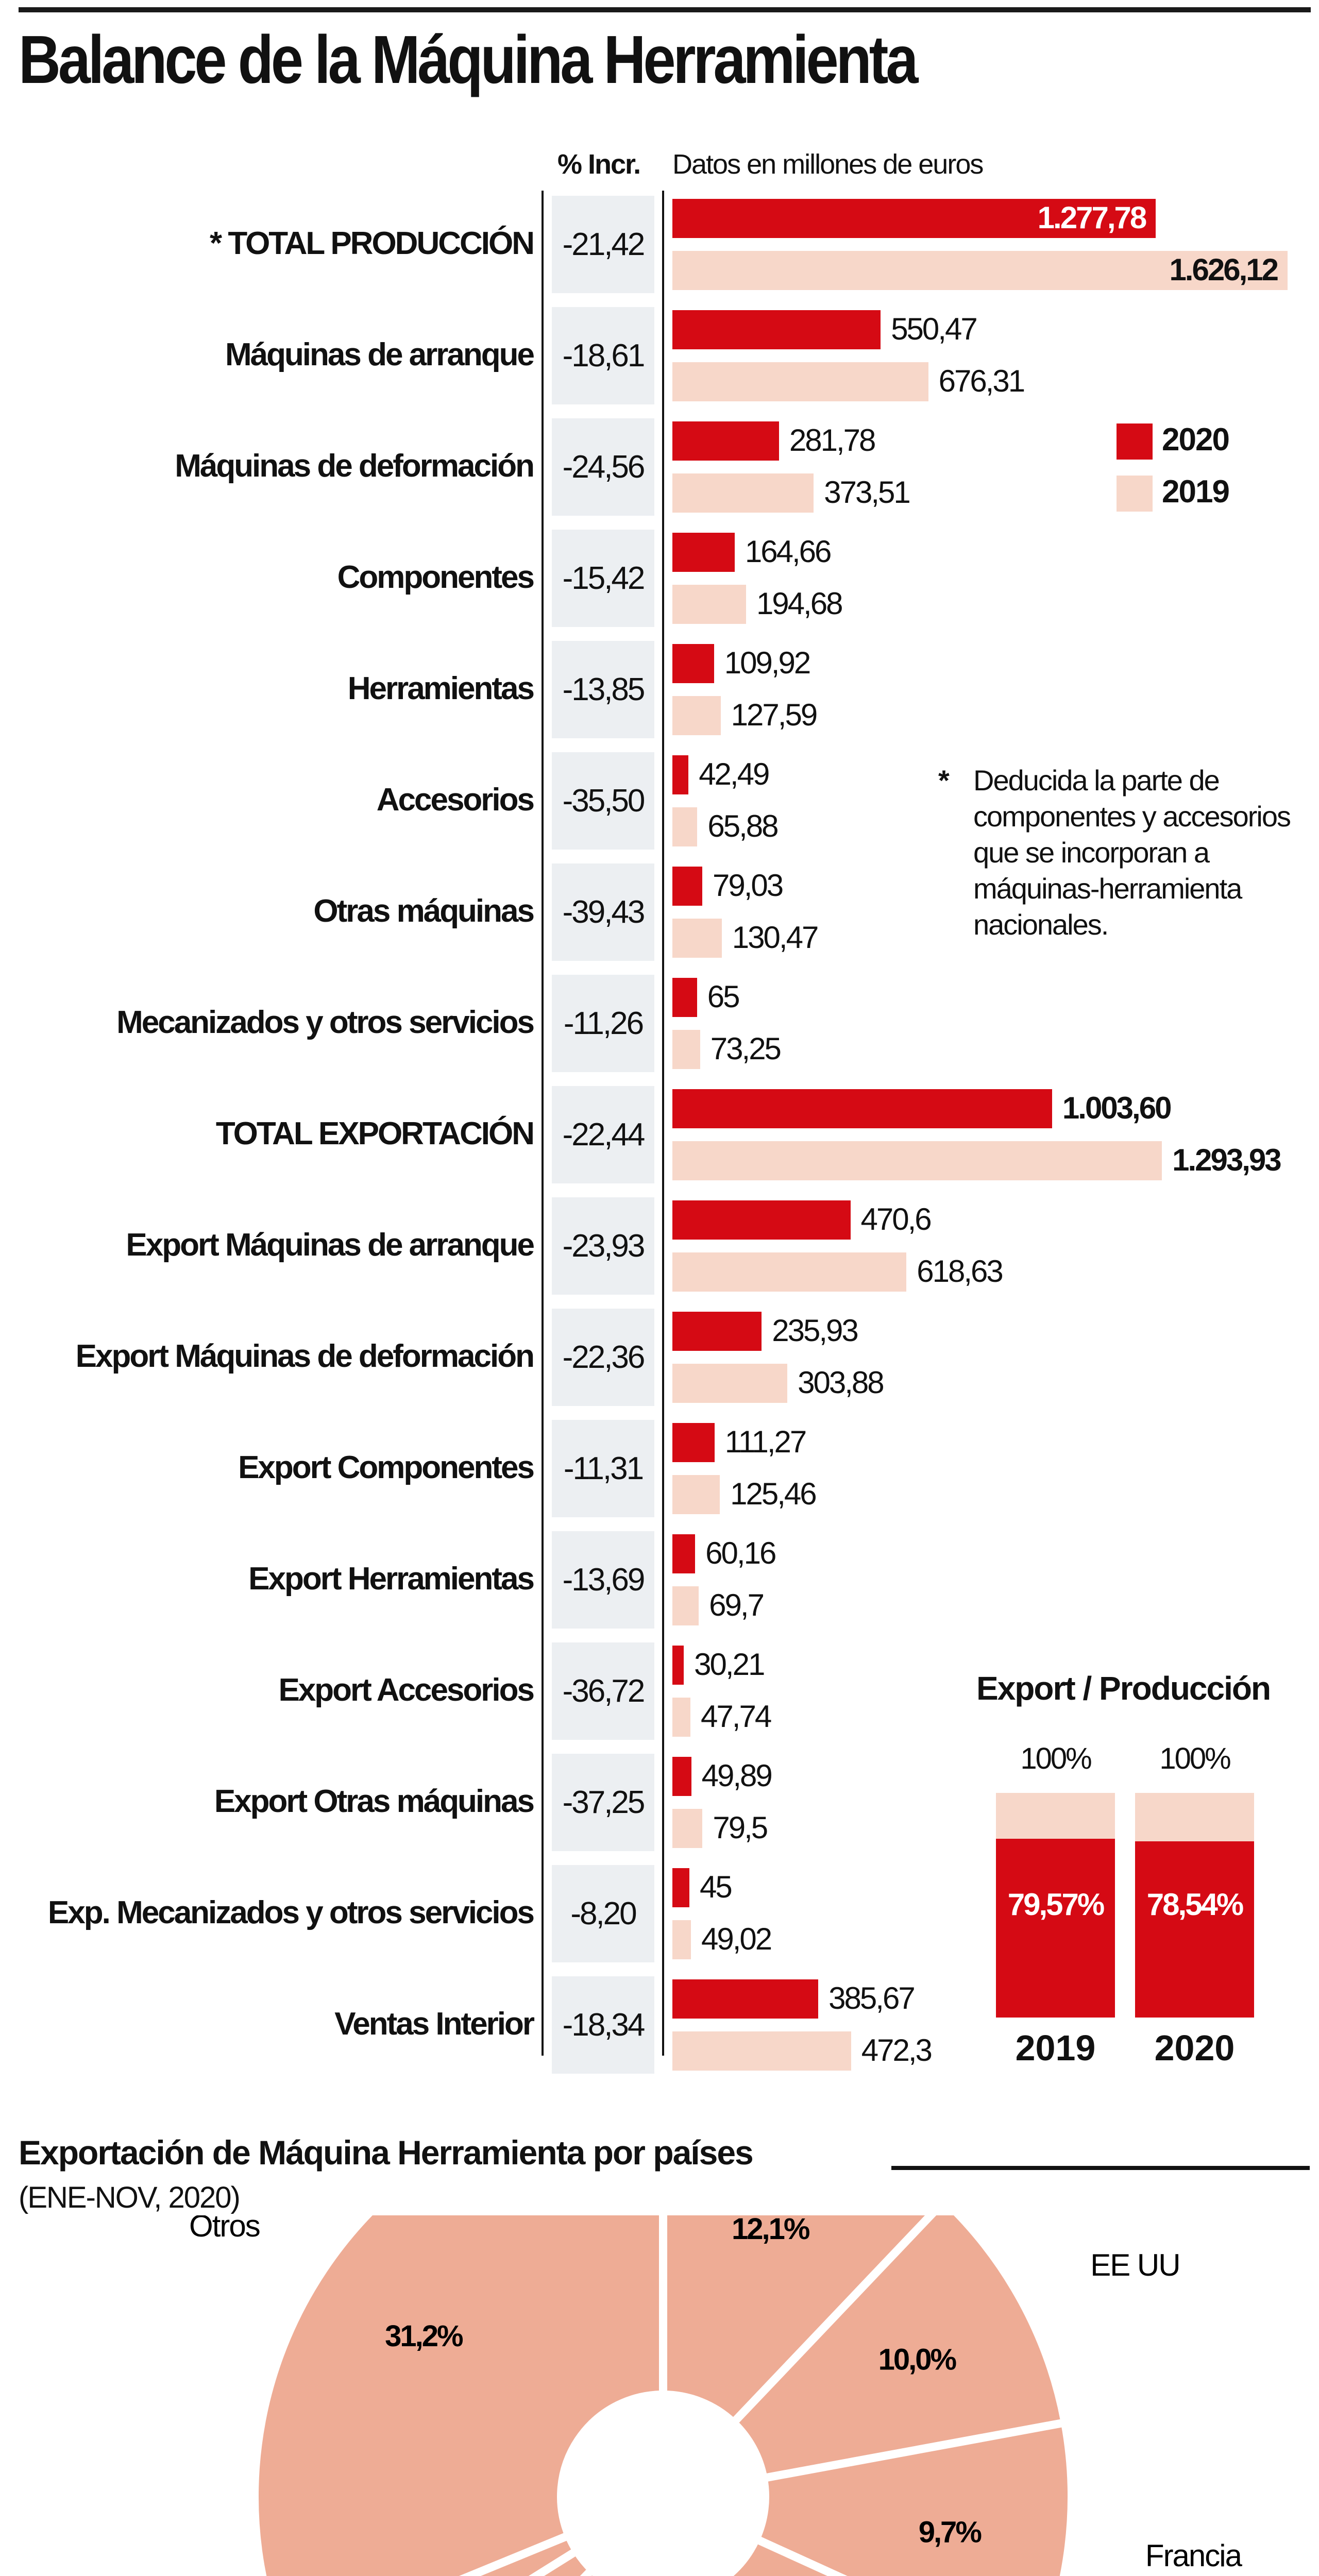 This screenshot has height=2576, width=1319. I want to click on value-label-2020: 49,89, so click(737, 1775).